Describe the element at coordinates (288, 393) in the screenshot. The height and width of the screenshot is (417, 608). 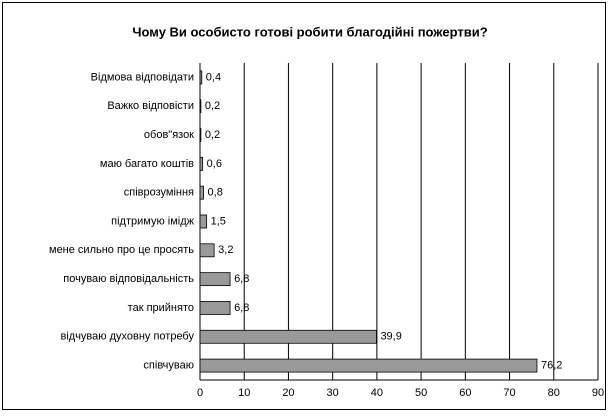
I see `x-tick-label: 20` at that location.